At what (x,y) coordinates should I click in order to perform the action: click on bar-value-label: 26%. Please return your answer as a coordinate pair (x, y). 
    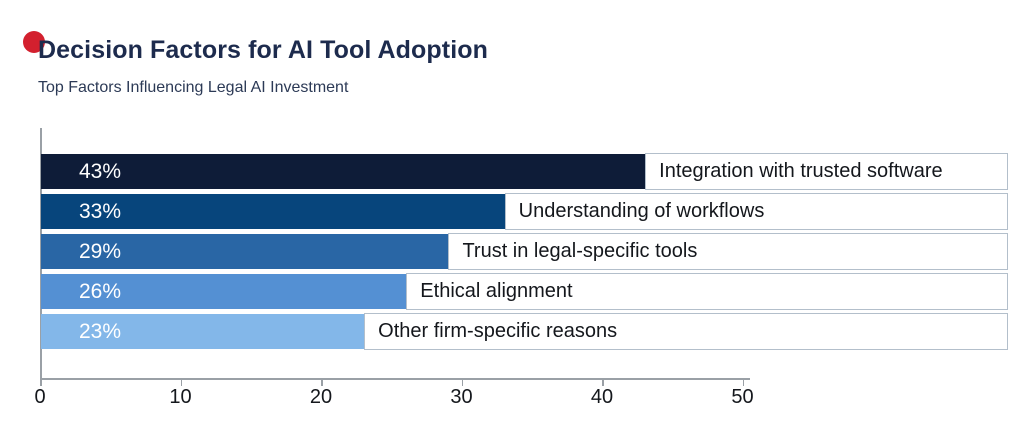
    Looking at the image, I should click on (100, 291).